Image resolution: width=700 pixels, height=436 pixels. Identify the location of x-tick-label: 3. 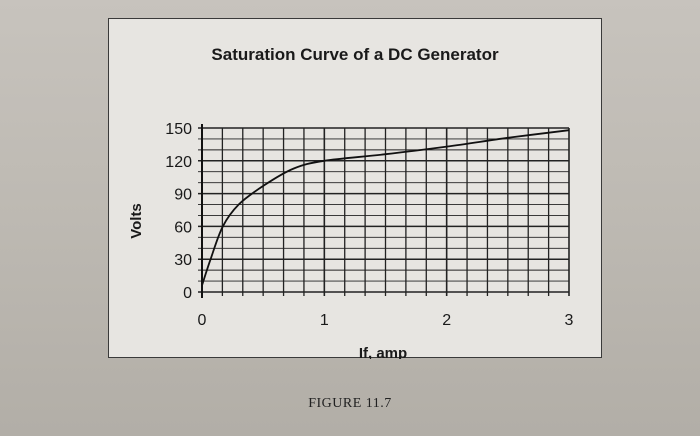
(569, 320).